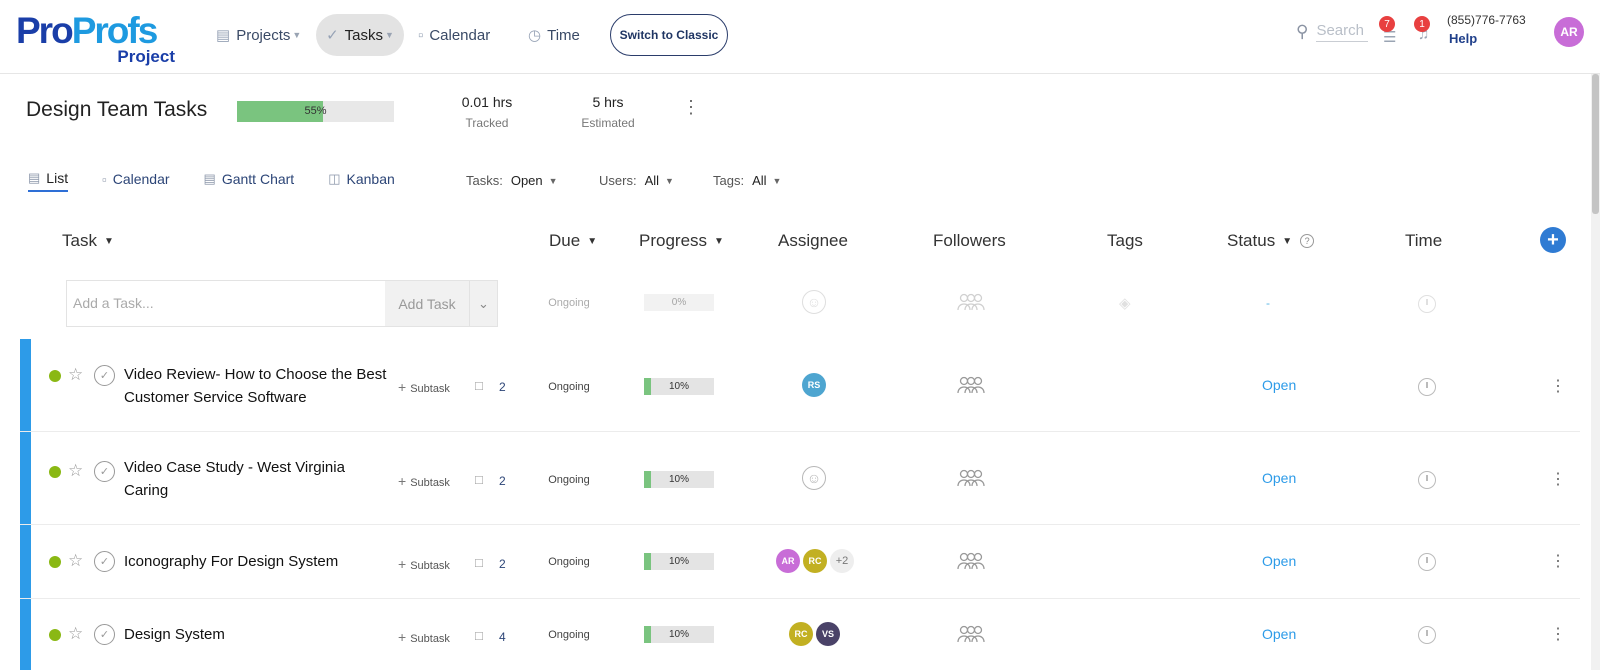 The height and width of the screenshot is (670, 1600). I want to click on assignee-avatar: VS, so click(828, 634).